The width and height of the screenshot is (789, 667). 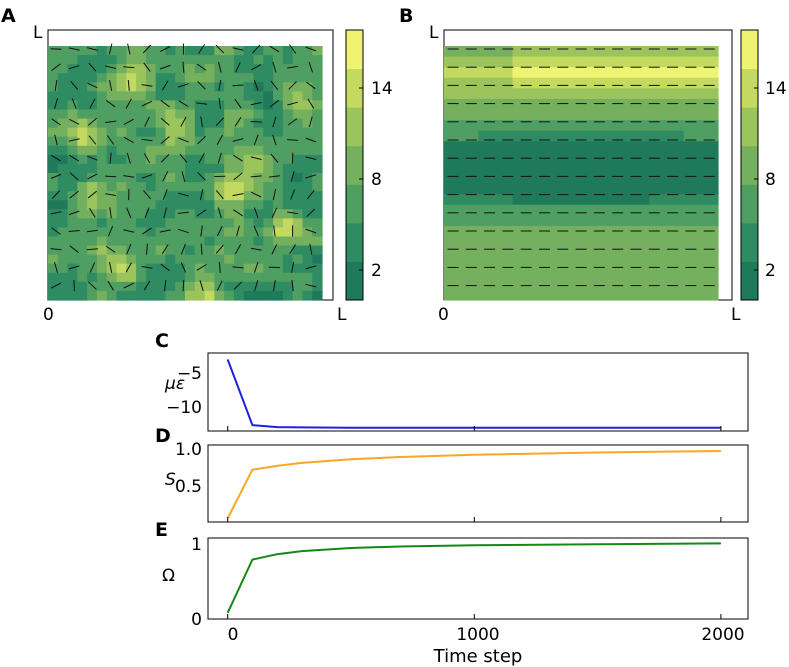 I want to click on panel-b-cbar-frame, so click(x=749, y=165).